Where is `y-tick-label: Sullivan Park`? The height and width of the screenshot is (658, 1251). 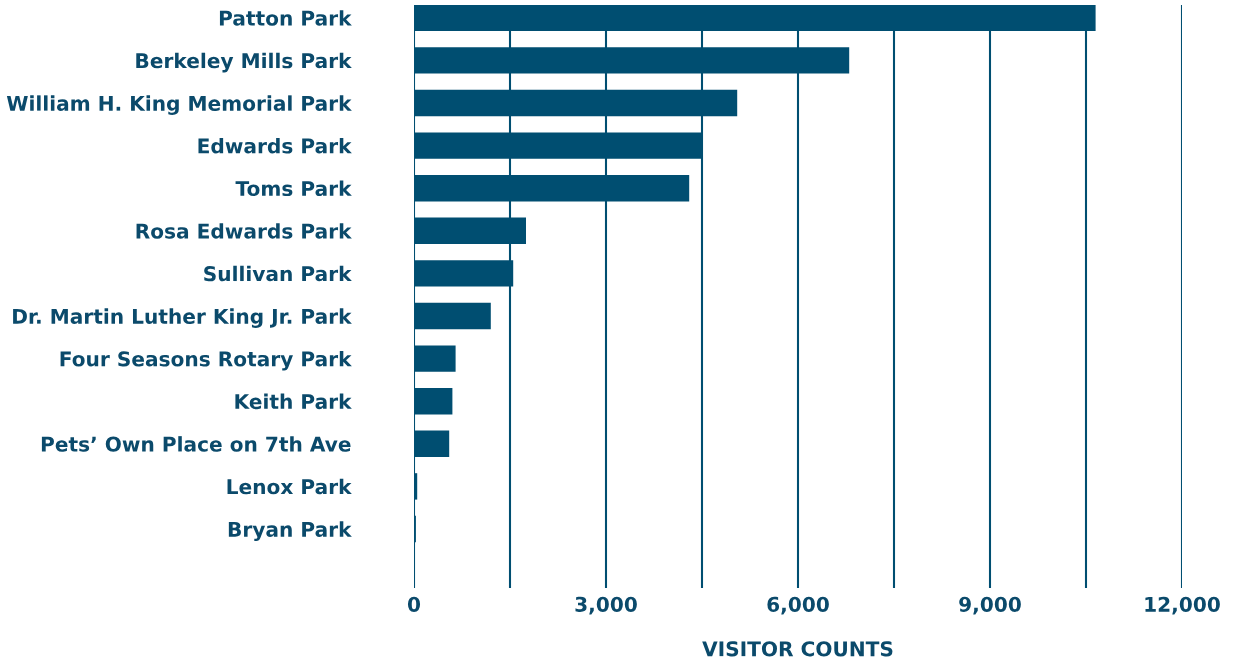 y-tick-label: Sullivan Park is located at coordinates (278, 273).